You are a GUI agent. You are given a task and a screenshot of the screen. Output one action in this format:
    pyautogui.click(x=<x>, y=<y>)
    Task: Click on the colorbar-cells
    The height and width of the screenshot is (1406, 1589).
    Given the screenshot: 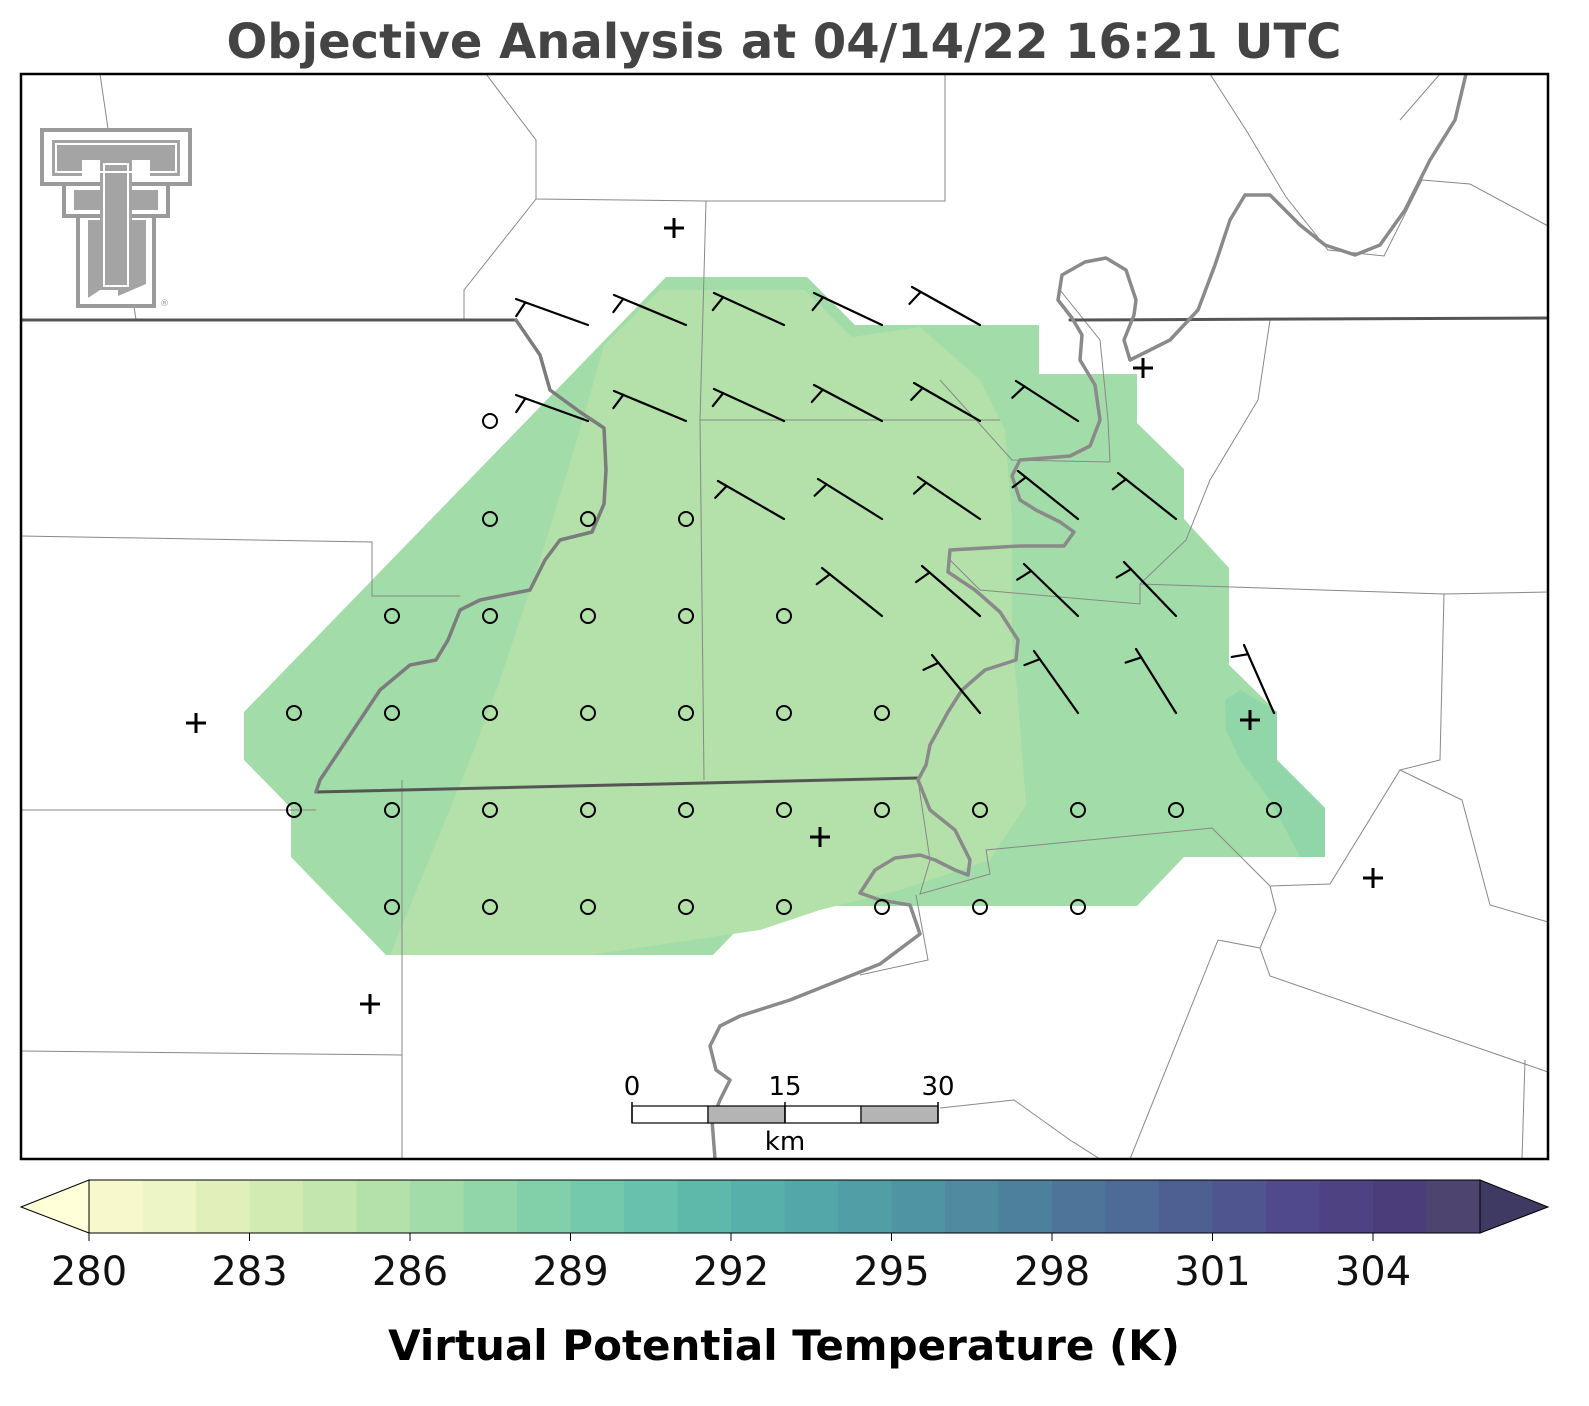 What is the action you would take?
    pyautogui.click(x=785, y=1206)
    